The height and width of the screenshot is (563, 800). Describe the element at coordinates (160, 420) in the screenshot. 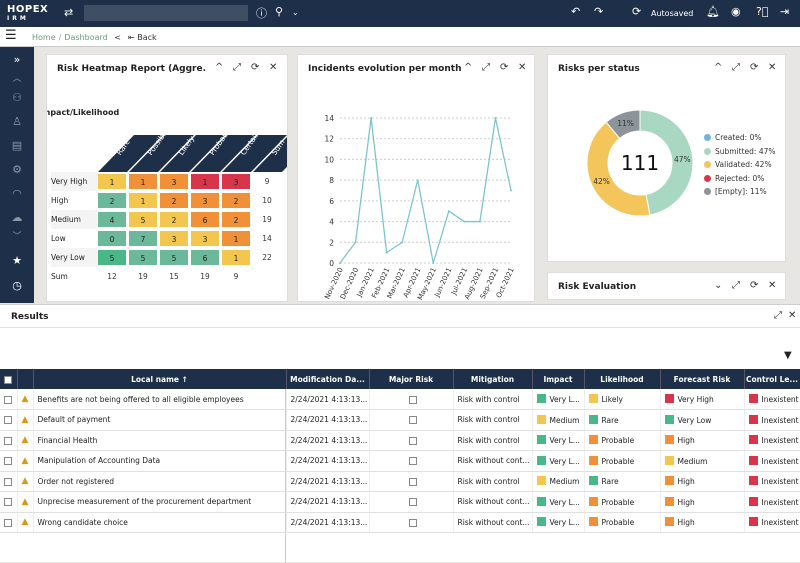

I see `local-name-cell: Default of payment` at that location.